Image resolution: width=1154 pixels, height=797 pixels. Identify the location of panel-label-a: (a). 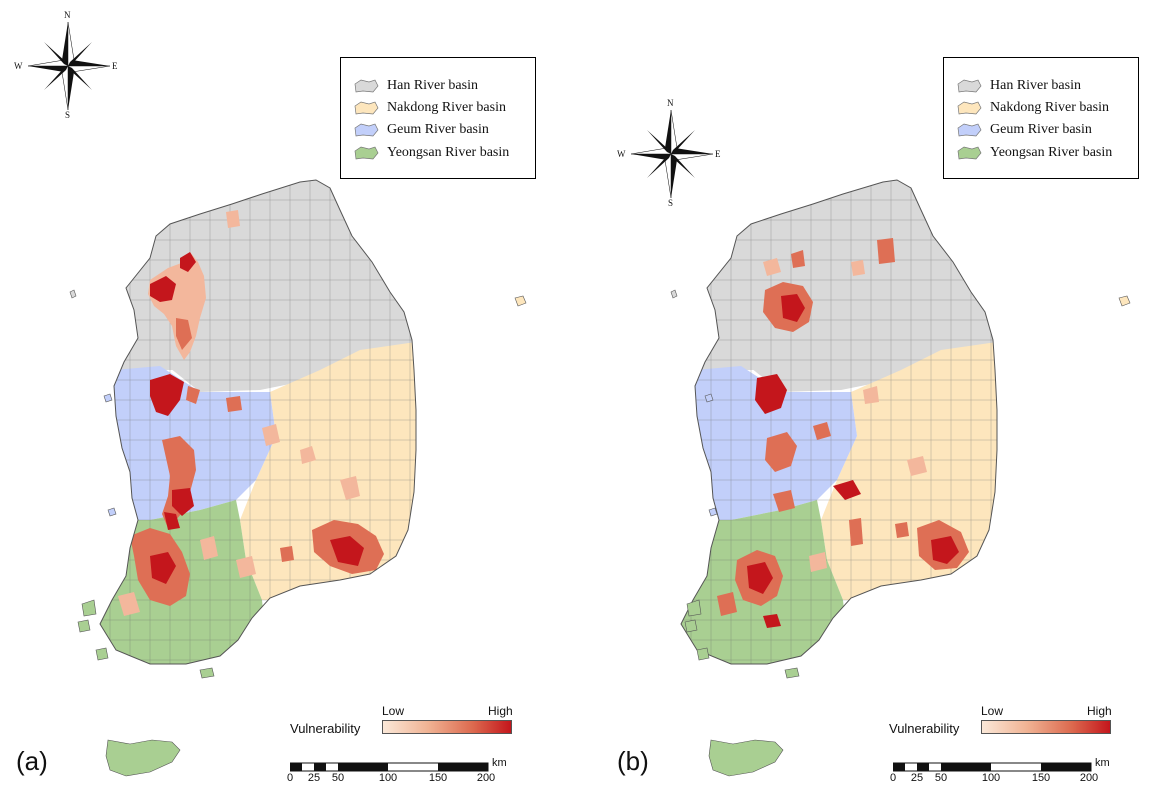
(32, 761).